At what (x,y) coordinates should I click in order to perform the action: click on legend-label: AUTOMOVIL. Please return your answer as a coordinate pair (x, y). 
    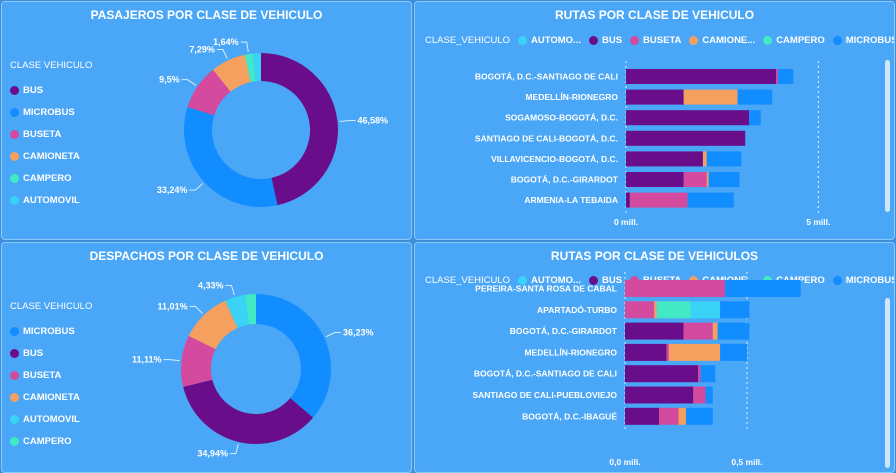
    Looking at the image, I should click on (51, 200).